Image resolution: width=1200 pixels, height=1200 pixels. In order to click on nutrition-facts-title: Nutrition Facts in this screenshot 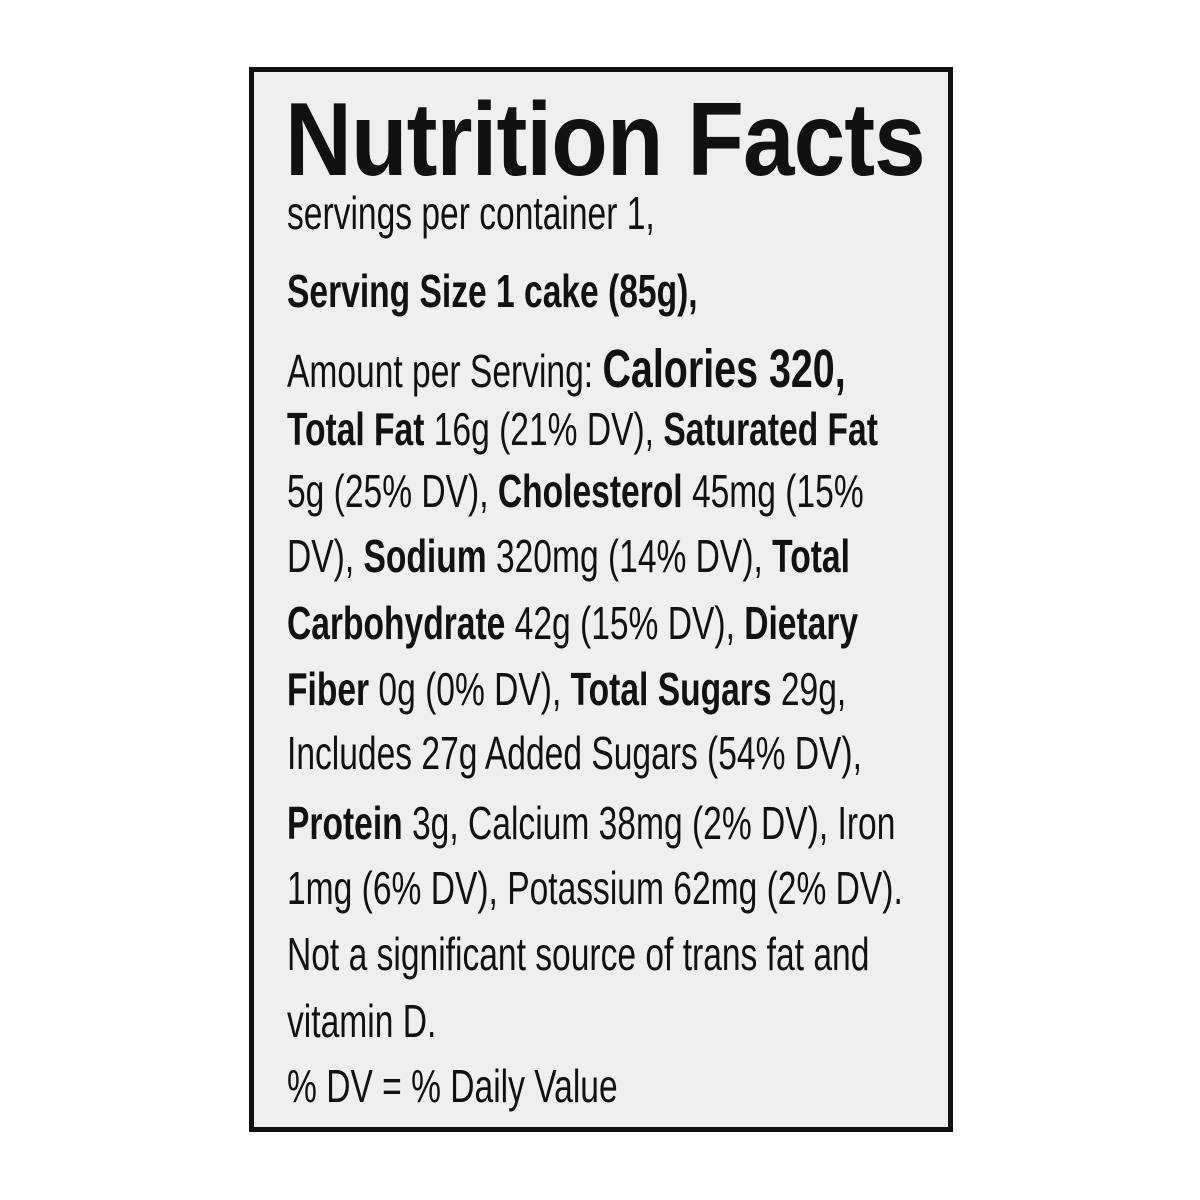, I will do `click(605, 140)`.